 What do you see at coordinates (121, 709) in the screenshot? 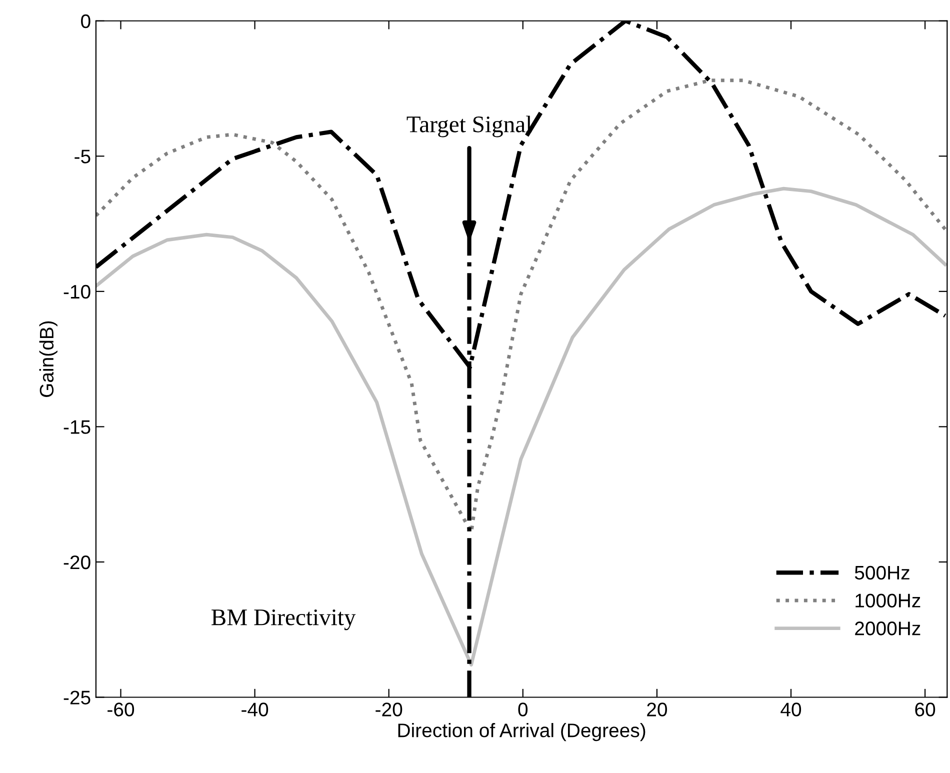
I see `x-tick-label: -60` at bounding box center [121, 709].